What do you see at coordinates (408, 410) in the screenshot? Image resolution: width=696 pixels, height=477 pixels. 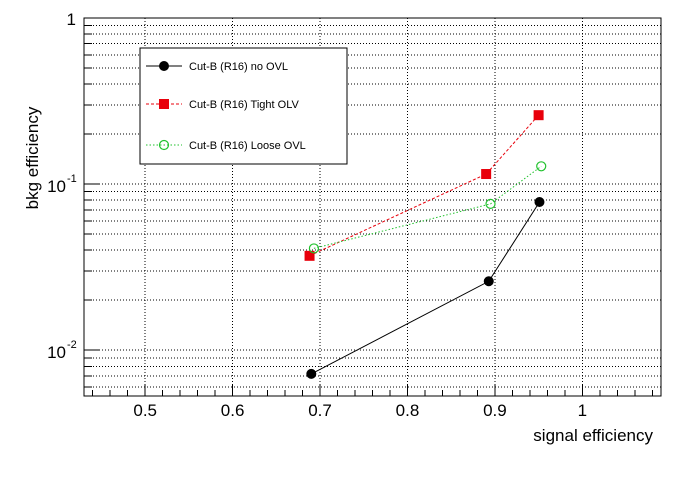 I see `x-tick-label: 0.8` at bounding box center [408, 410].